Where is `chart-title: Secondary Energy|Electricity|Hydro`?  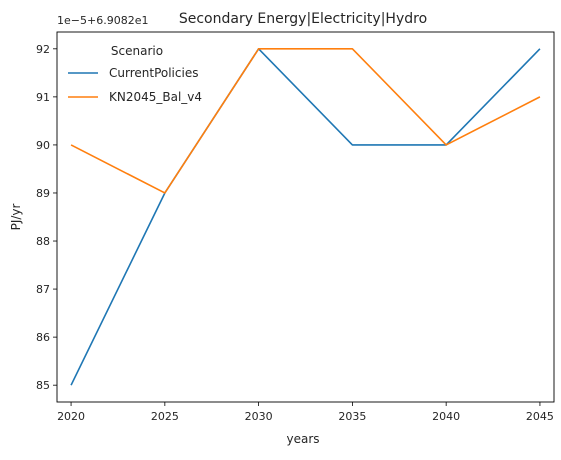
chart-title: Secondary Energy|Electricity|Hydro is located at coordinates (303, 19).